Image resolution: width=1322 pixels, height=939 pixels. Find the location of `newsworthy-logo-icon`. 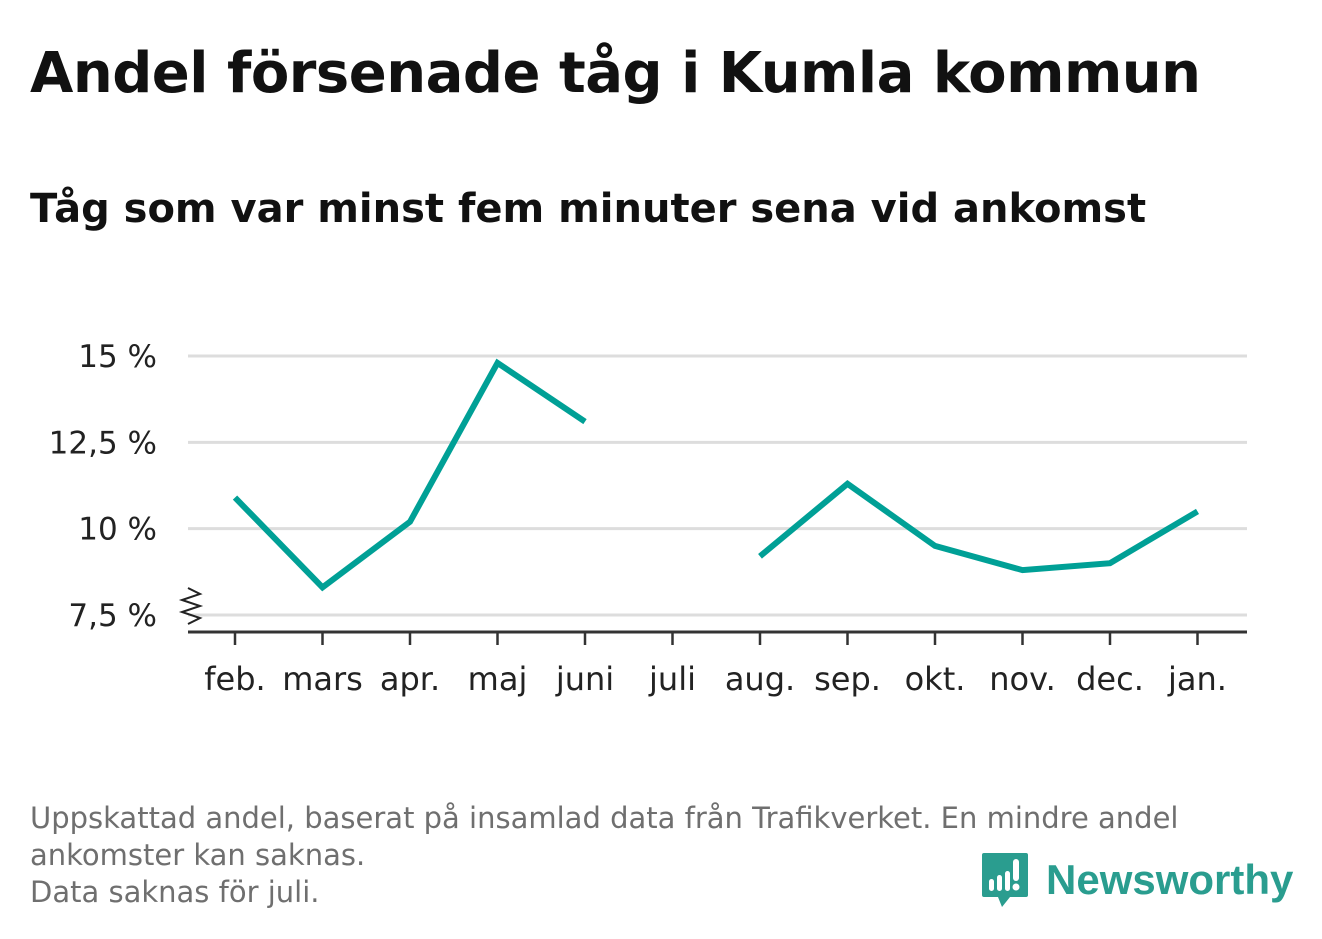

newsworthy-logo-icon is located at coordinates (1005, 880).